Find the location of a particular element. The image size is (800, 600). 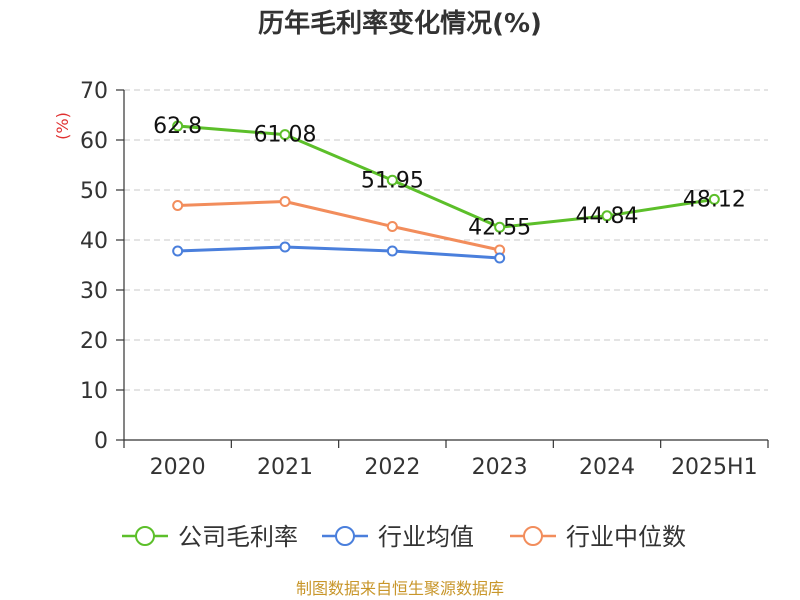

data-label: 42.55 is located at coordinates (499, 227).